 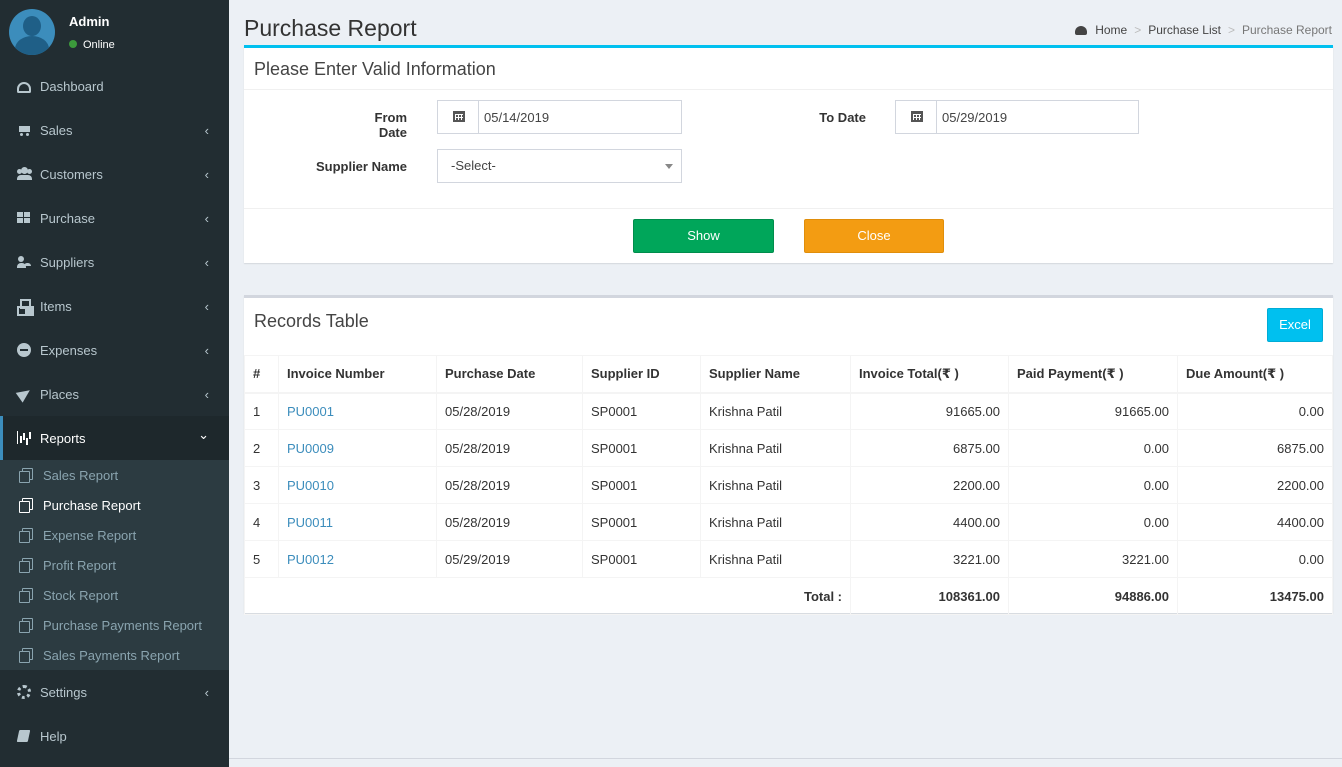 I want to click on to-date-group, so click(x=1017, y=117).